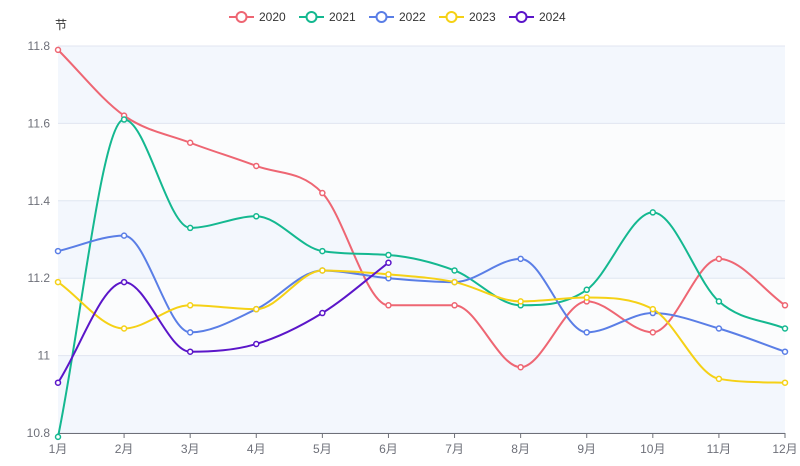  What do you see at coordinates (454, 449) in the screenshot?
I see `x-tick-label: 7月` at bounding box center [454, 449].